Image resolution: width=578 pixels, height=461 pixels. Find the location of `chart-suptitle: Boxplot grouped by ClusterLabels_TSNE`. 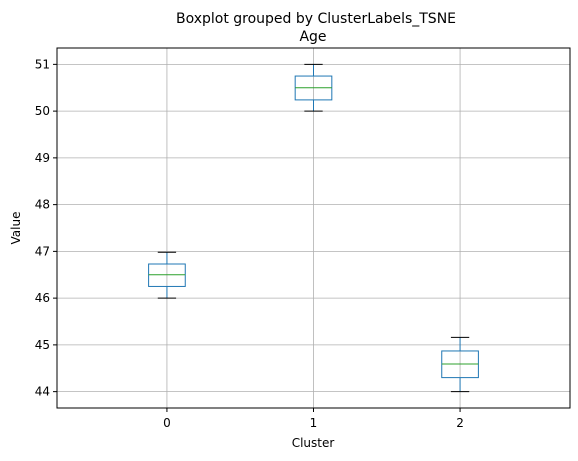

chart-suptitle: Boxplot grouped by ClusterLabels_TSNE is located at coordinates (316, 19).